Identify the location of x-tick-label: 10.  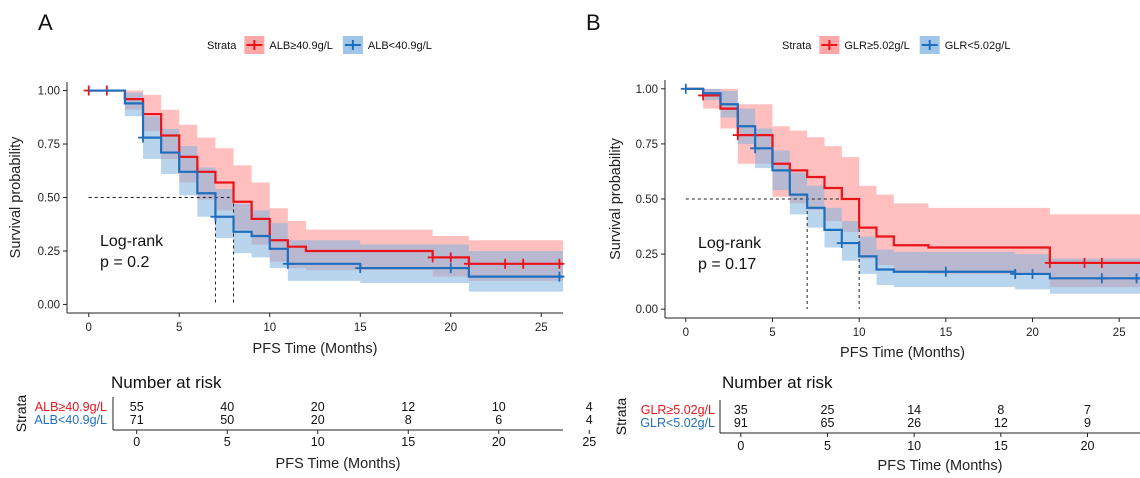
(859, 333).